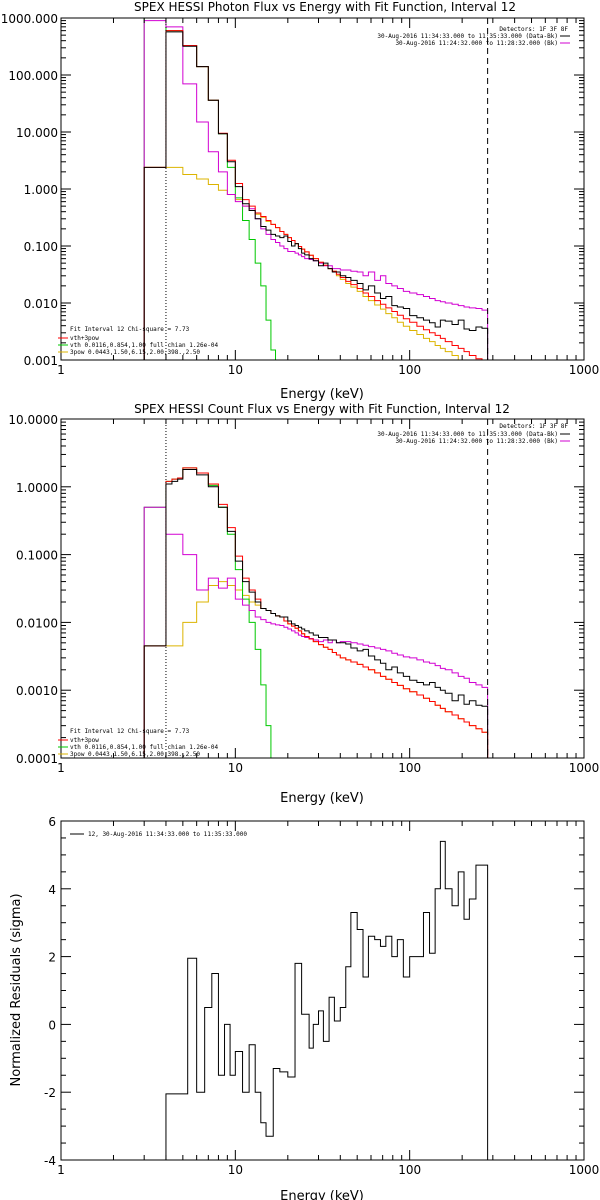 Image resolution: width=600 pixels, height=1200 pixels. What do you see at coordinates (84, 338) in the screenshot?
I see `photon-flux-legend-label-1: vth+3pow` at bounding box center [84, 338].